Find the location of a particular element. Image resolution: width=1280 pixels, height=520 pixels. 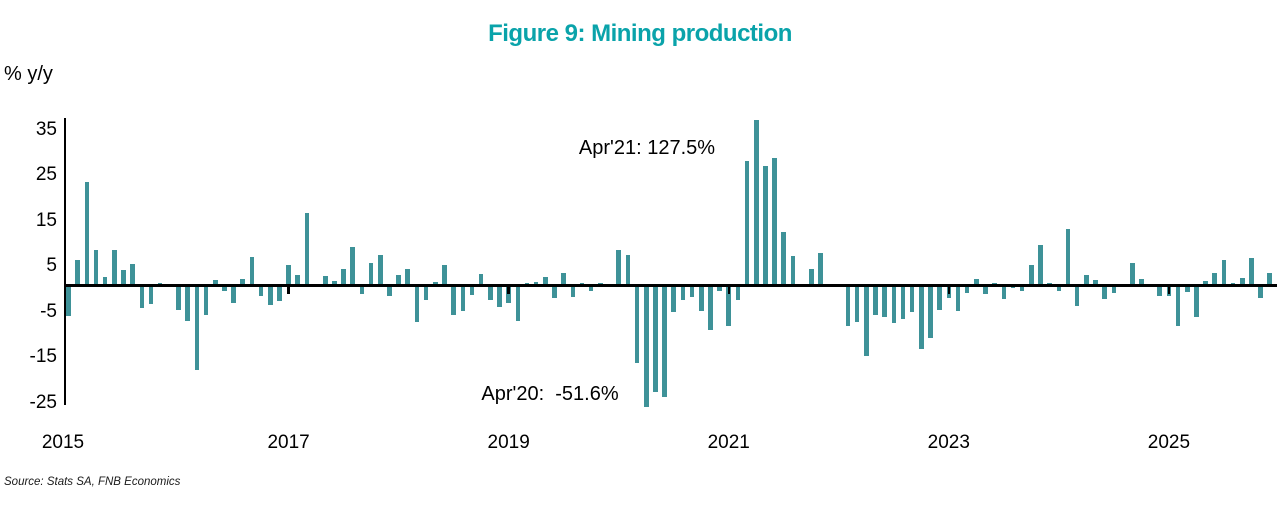

peak-annotation: Apr'21: 127.5% is located at coordinates (647, 148).